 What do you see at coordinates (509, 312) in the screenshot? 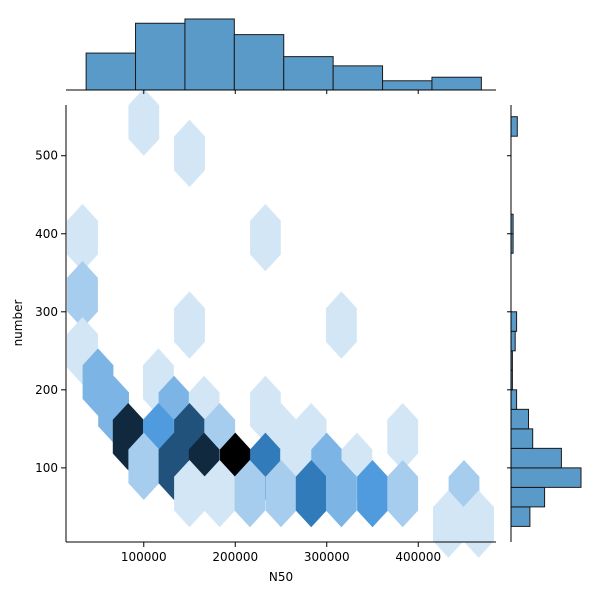
I see `right-hist-ticks` at bounding box center [509, 312].